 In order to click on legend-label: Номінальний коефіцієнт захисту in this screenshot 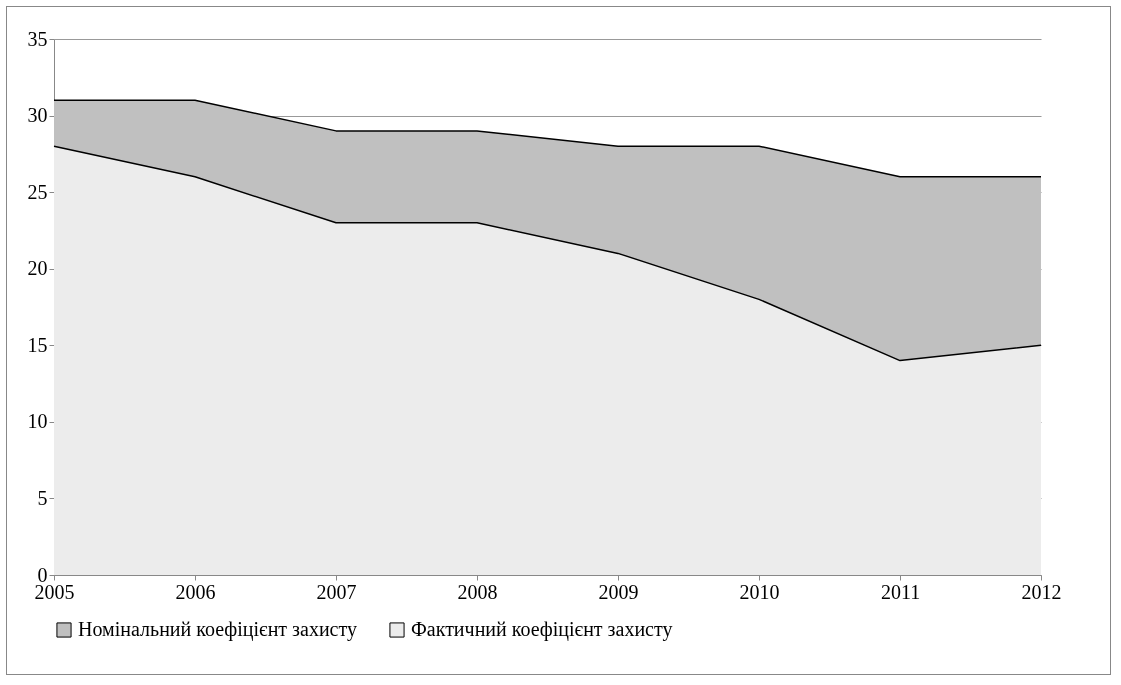, I will do `click(217, 629)`.